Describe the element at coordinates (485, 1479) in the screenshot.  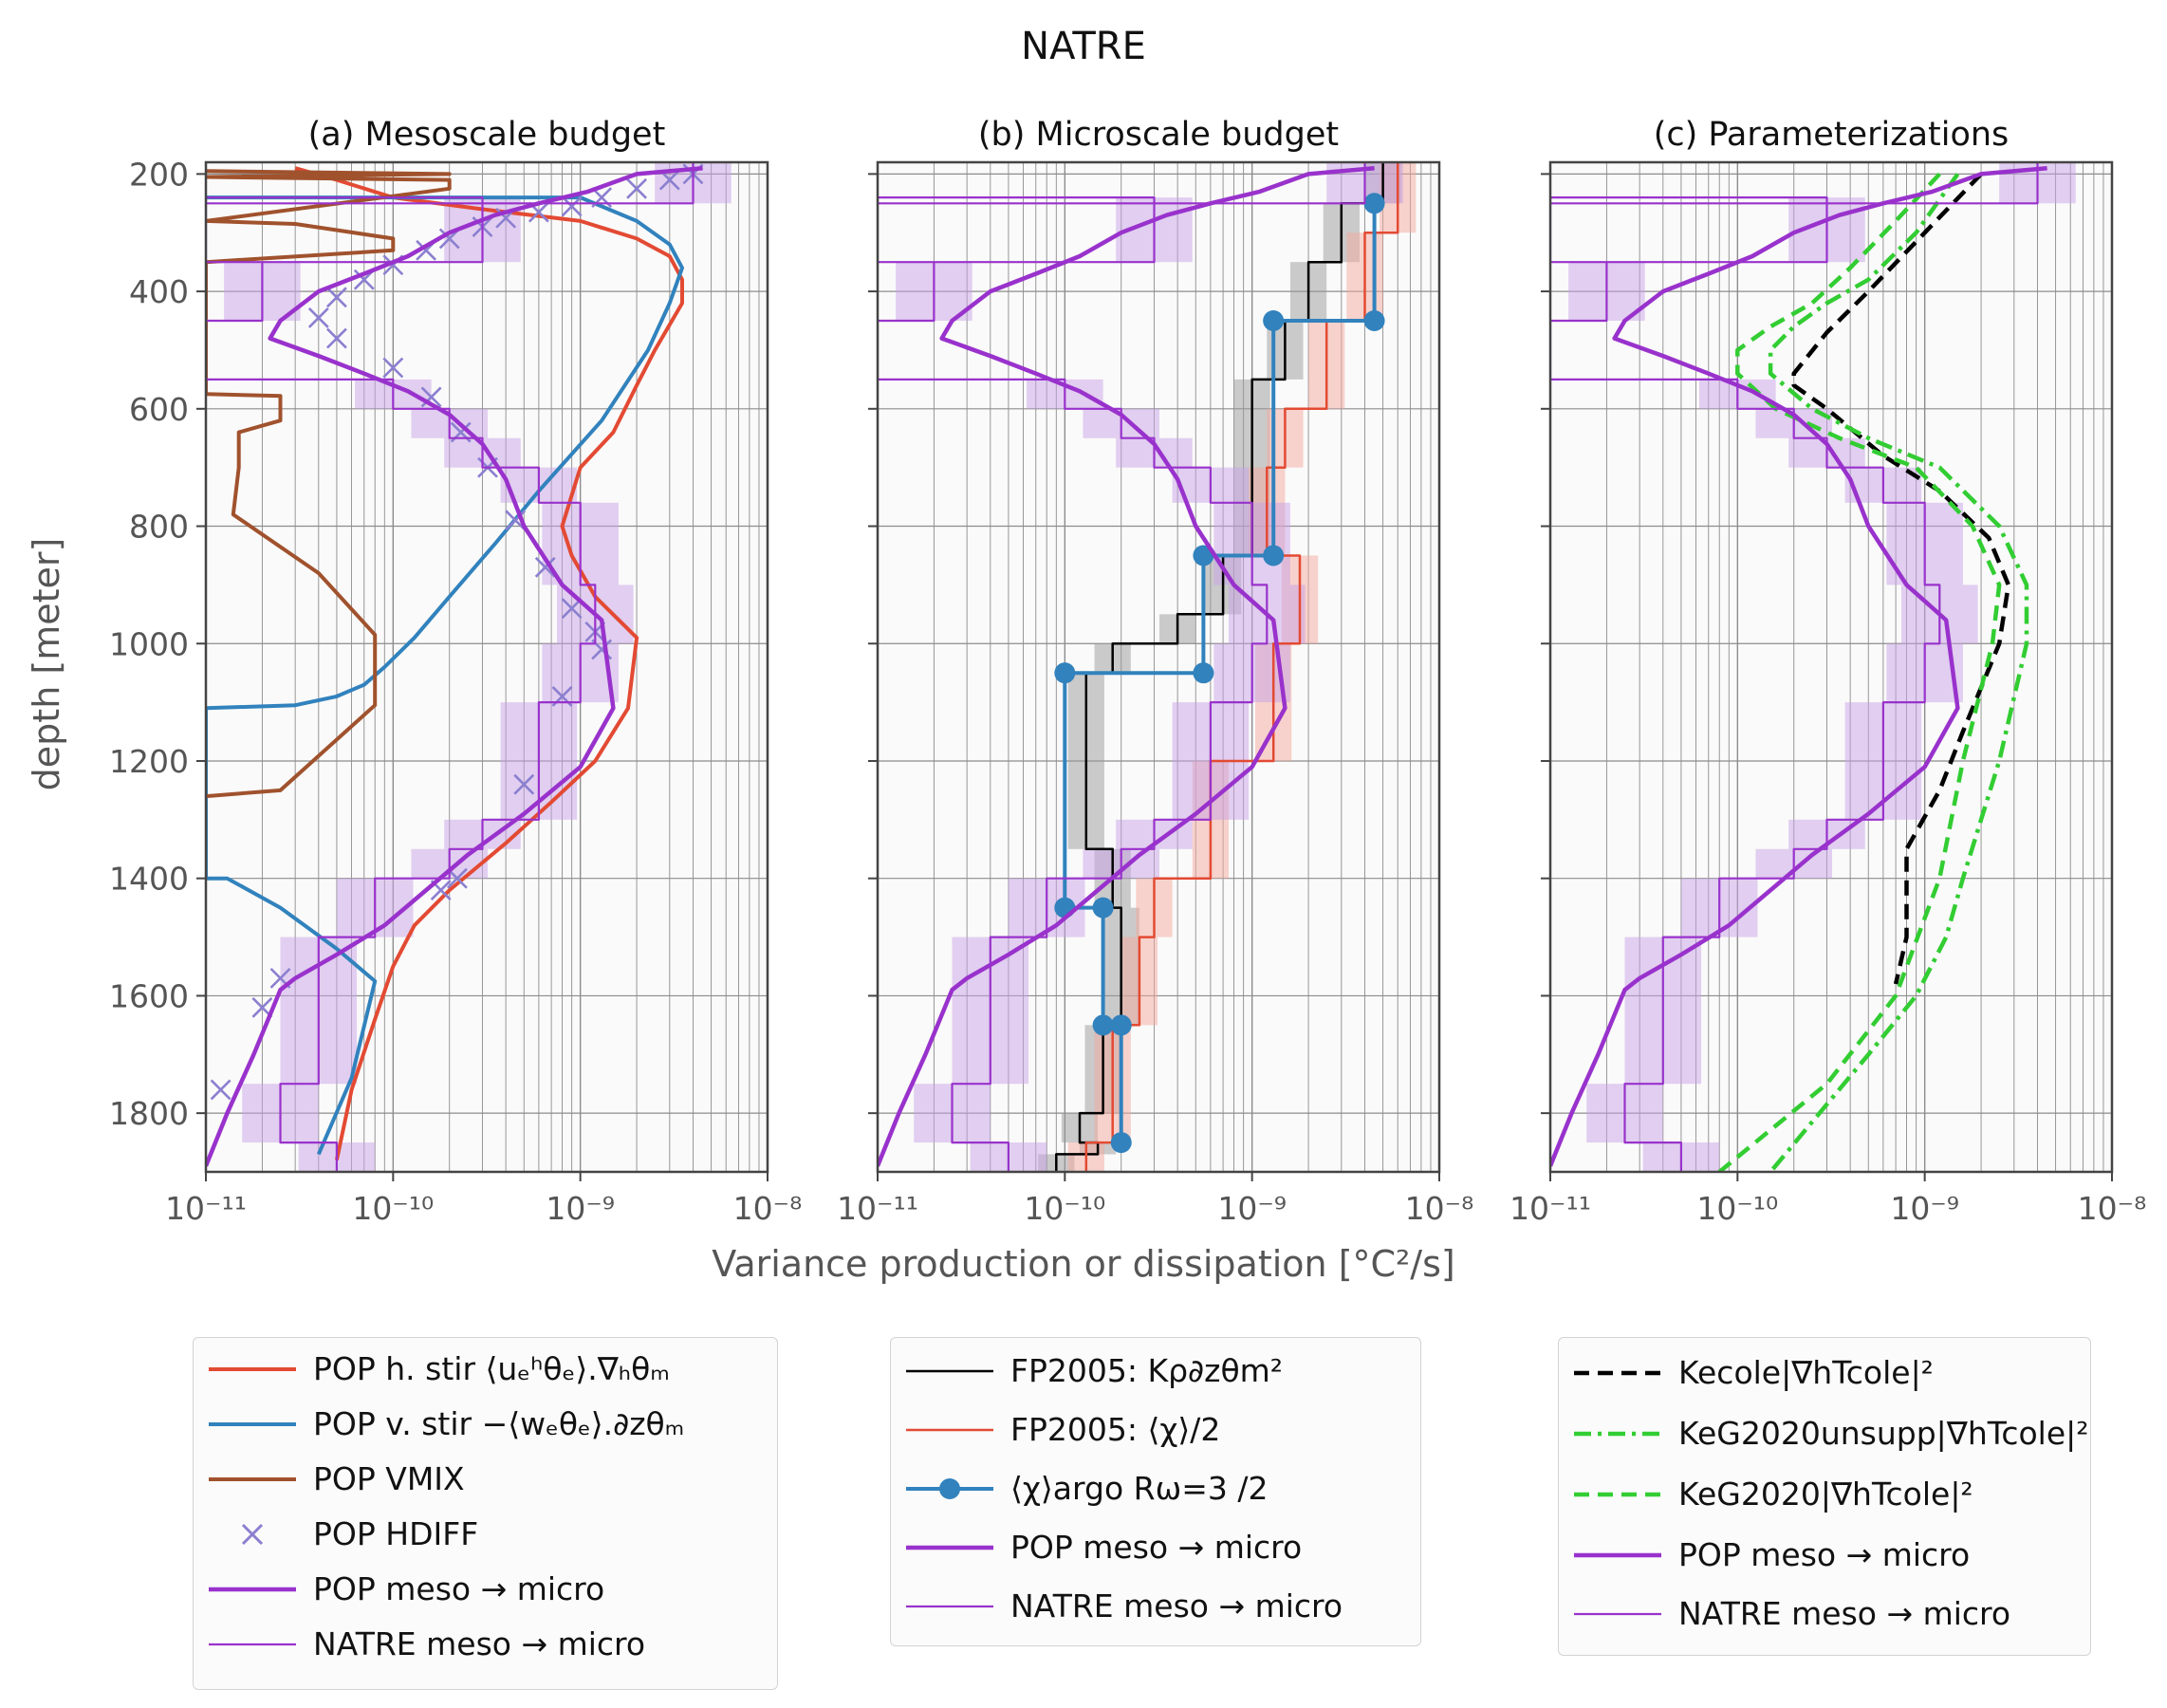
I see `legend-a-vmix: POP VMIX` at that location.